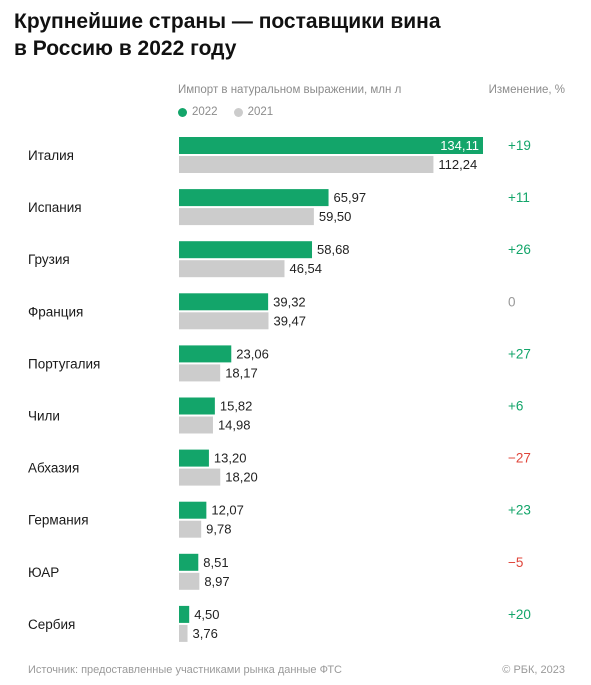  What do you see at coordinates (238, 112) in the screenshot?
I see `legend-swatch-2021` at bounding box center [238, 112].